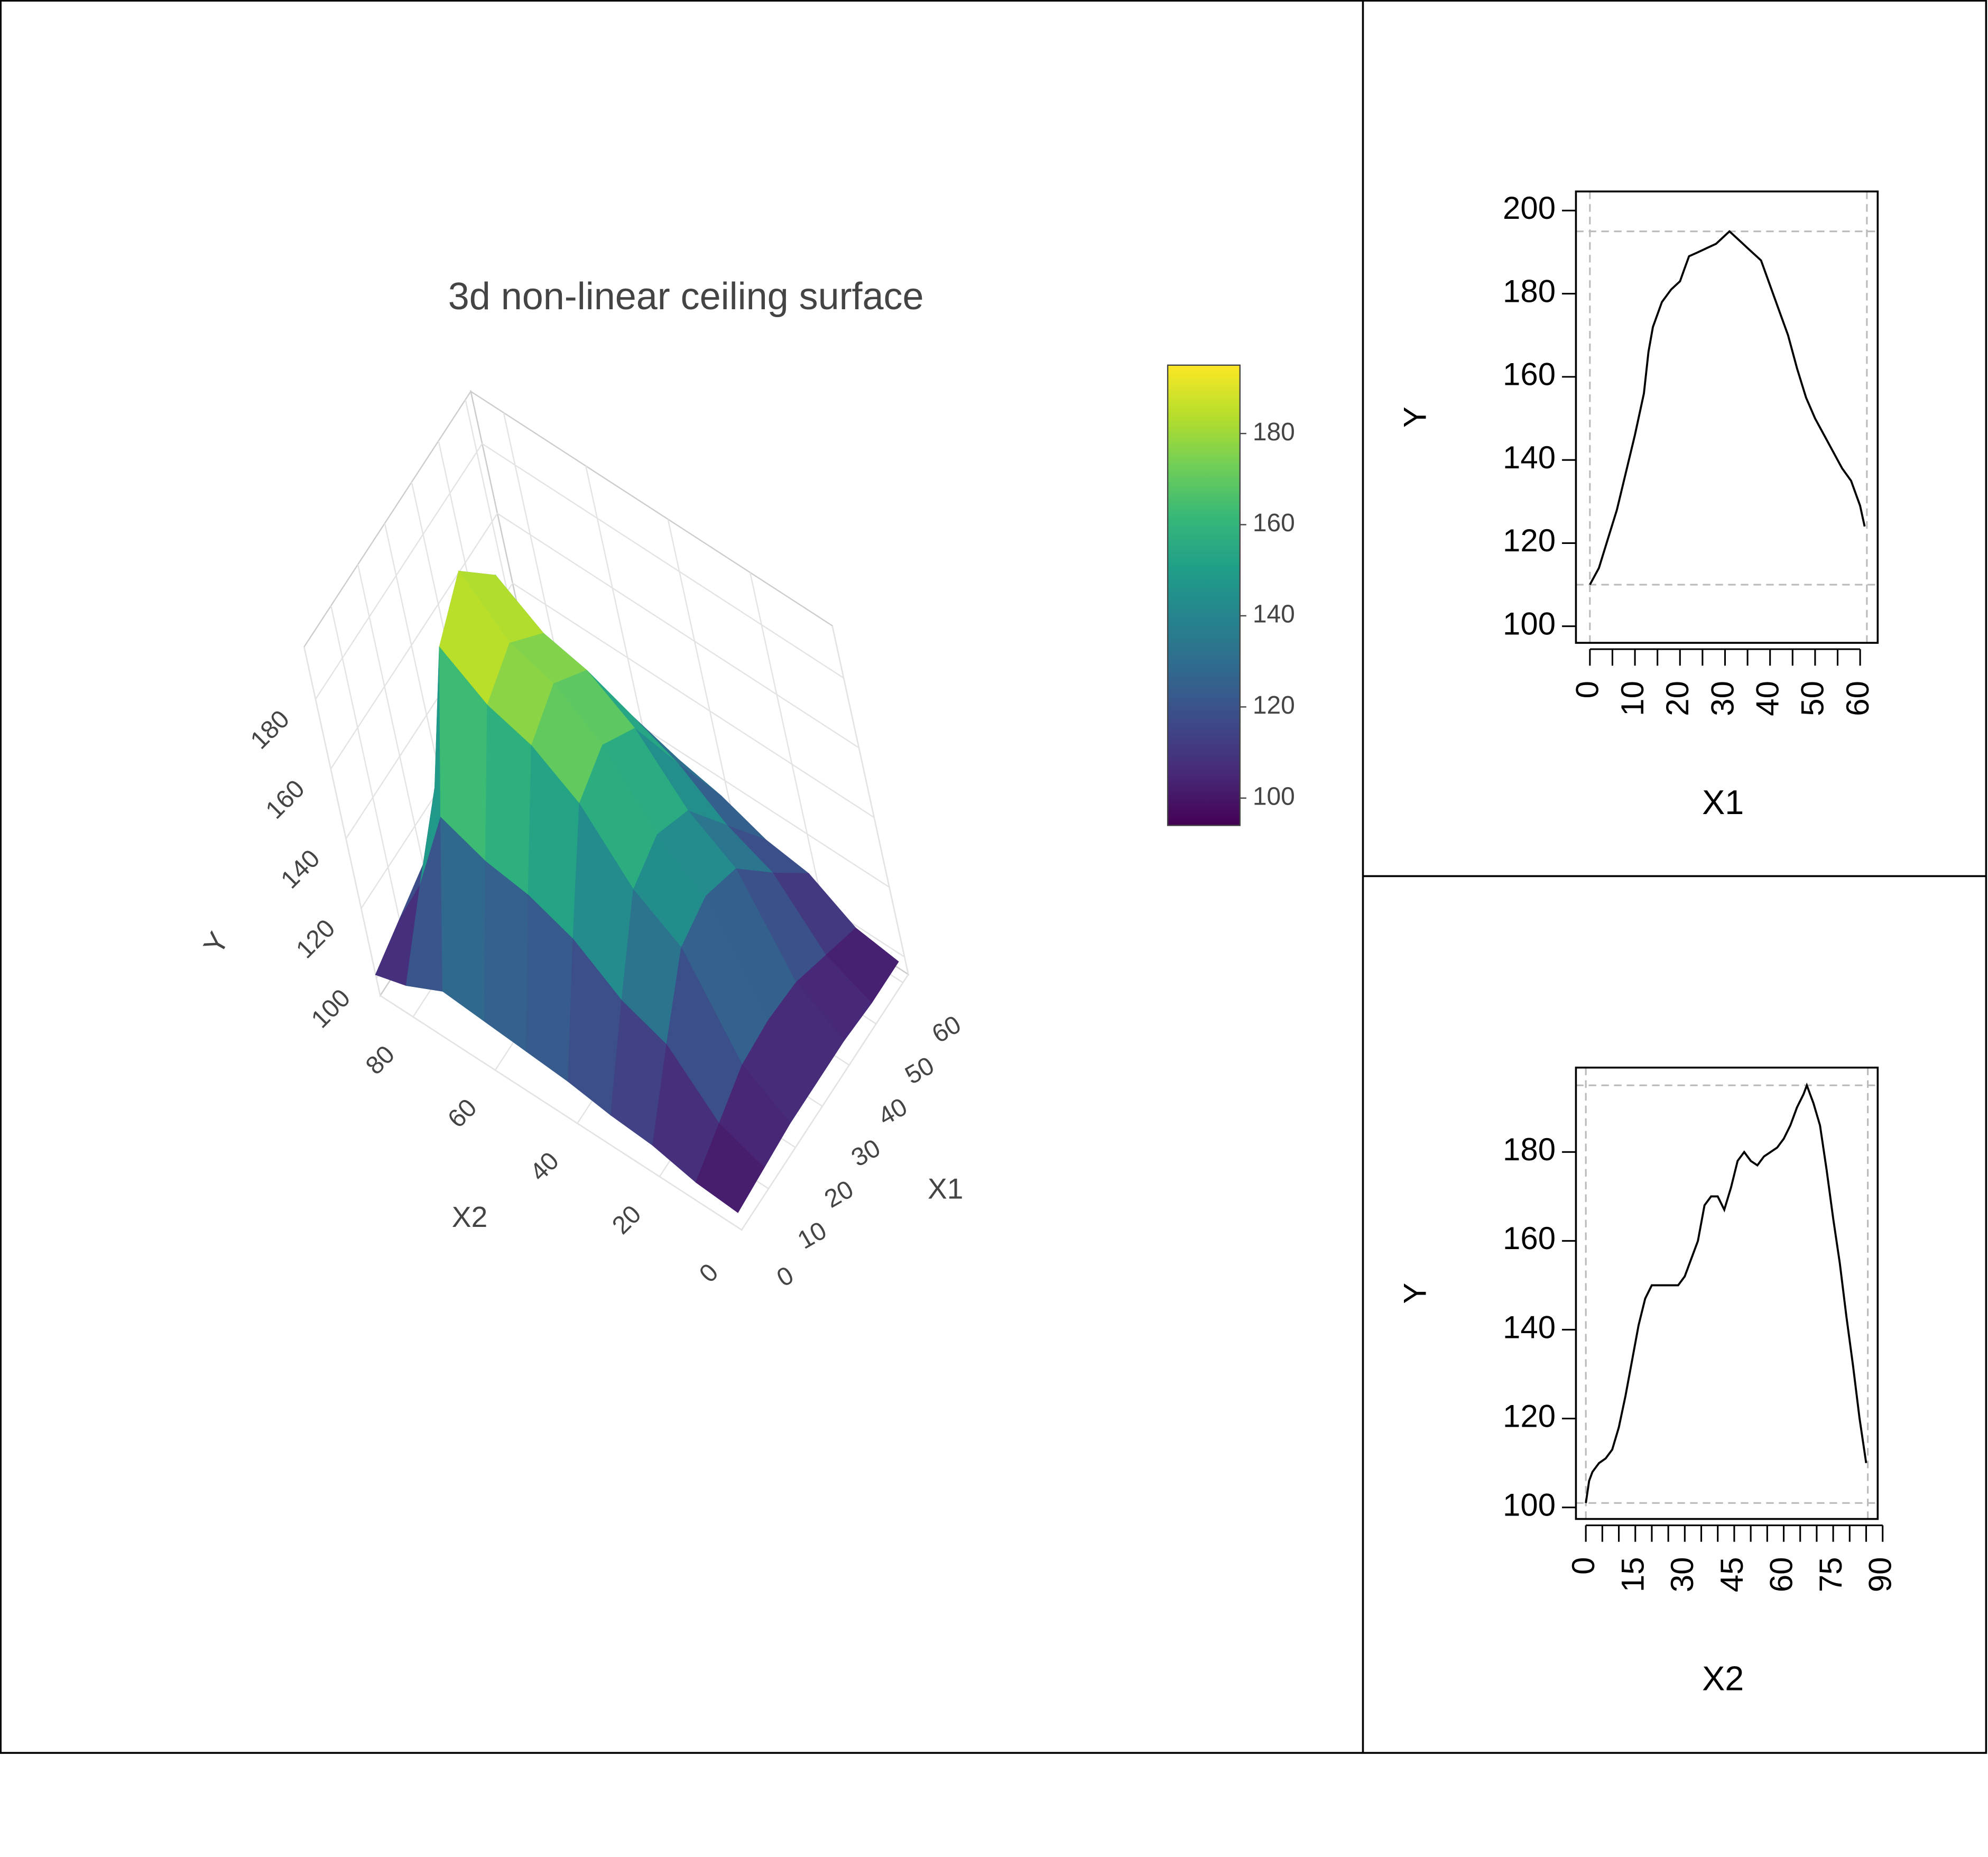  What do you see at coordinates (1723, 1678) in the screenshot?
I see `x-axis-title: X2` at bounding box center [1723, 1678].